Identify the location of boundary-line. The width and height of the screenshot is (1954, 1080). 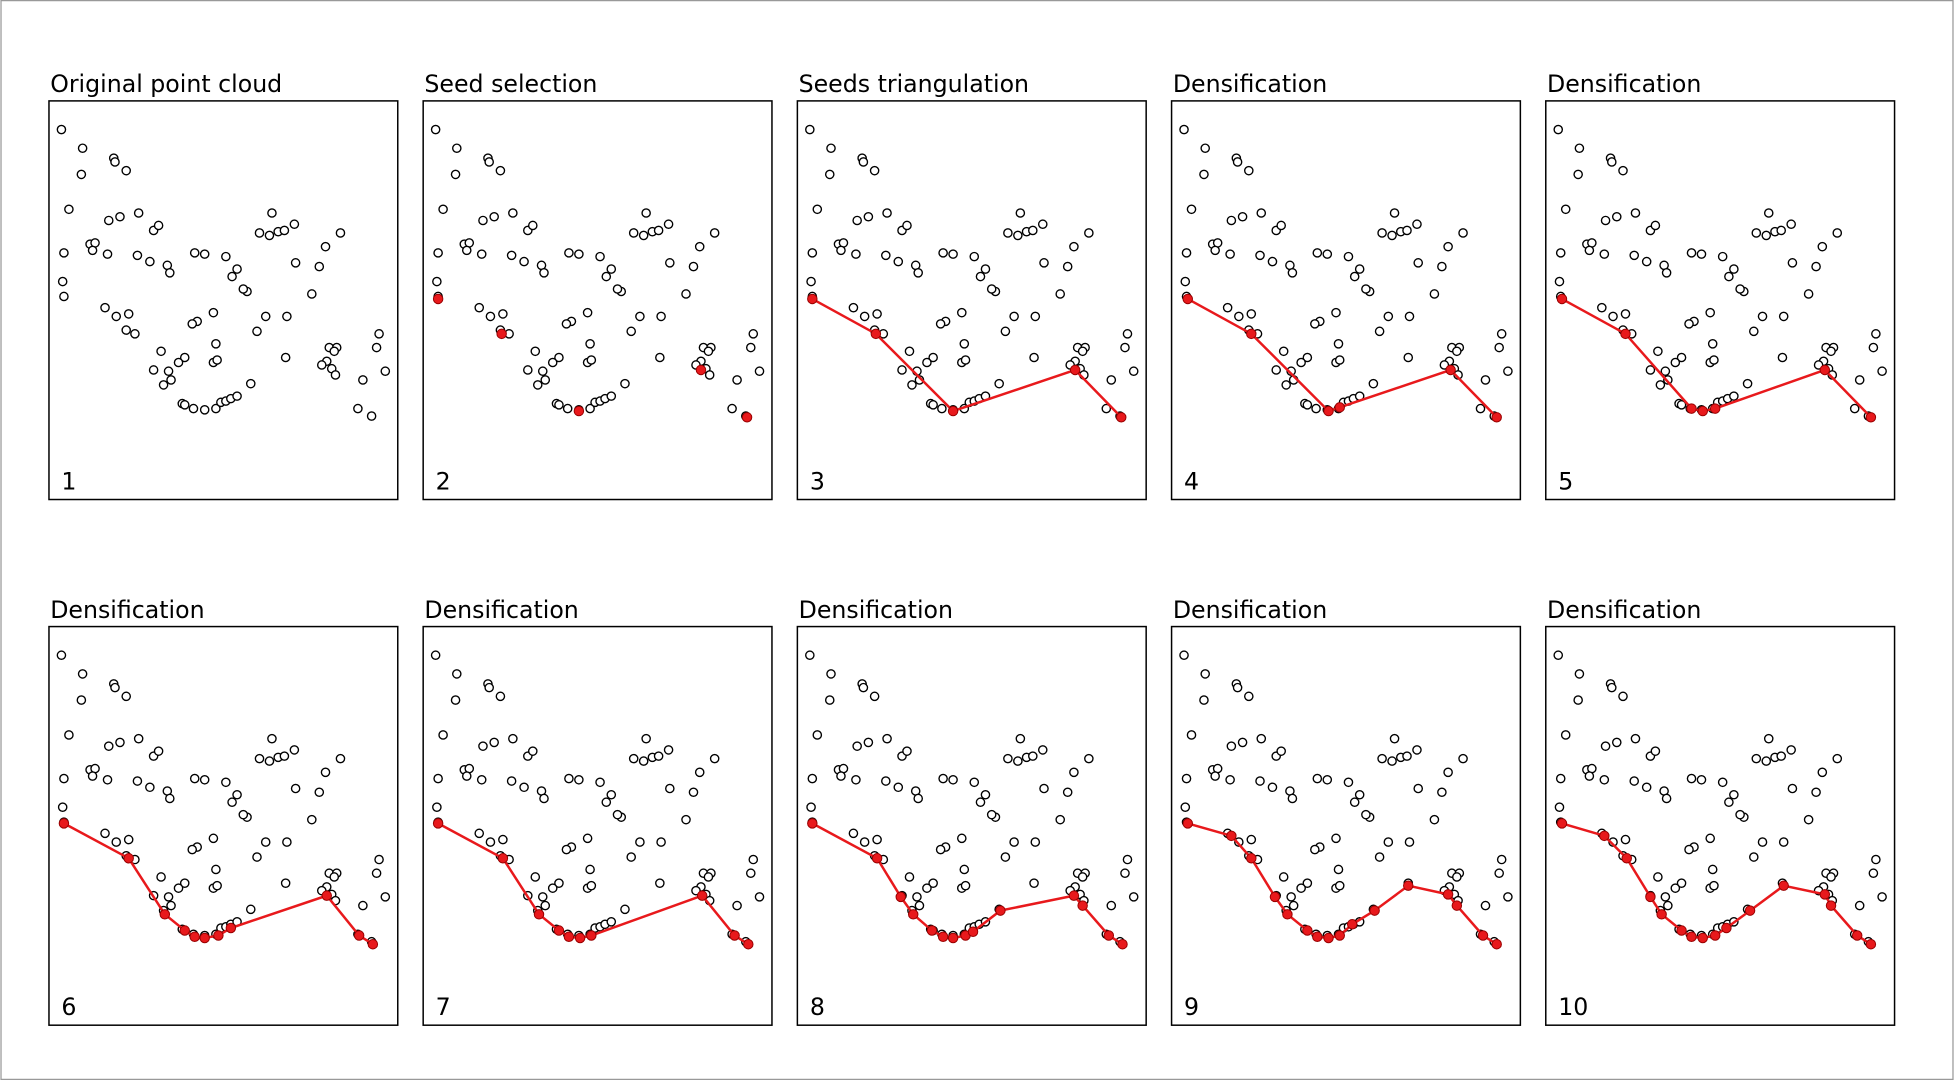
(1342, 884).